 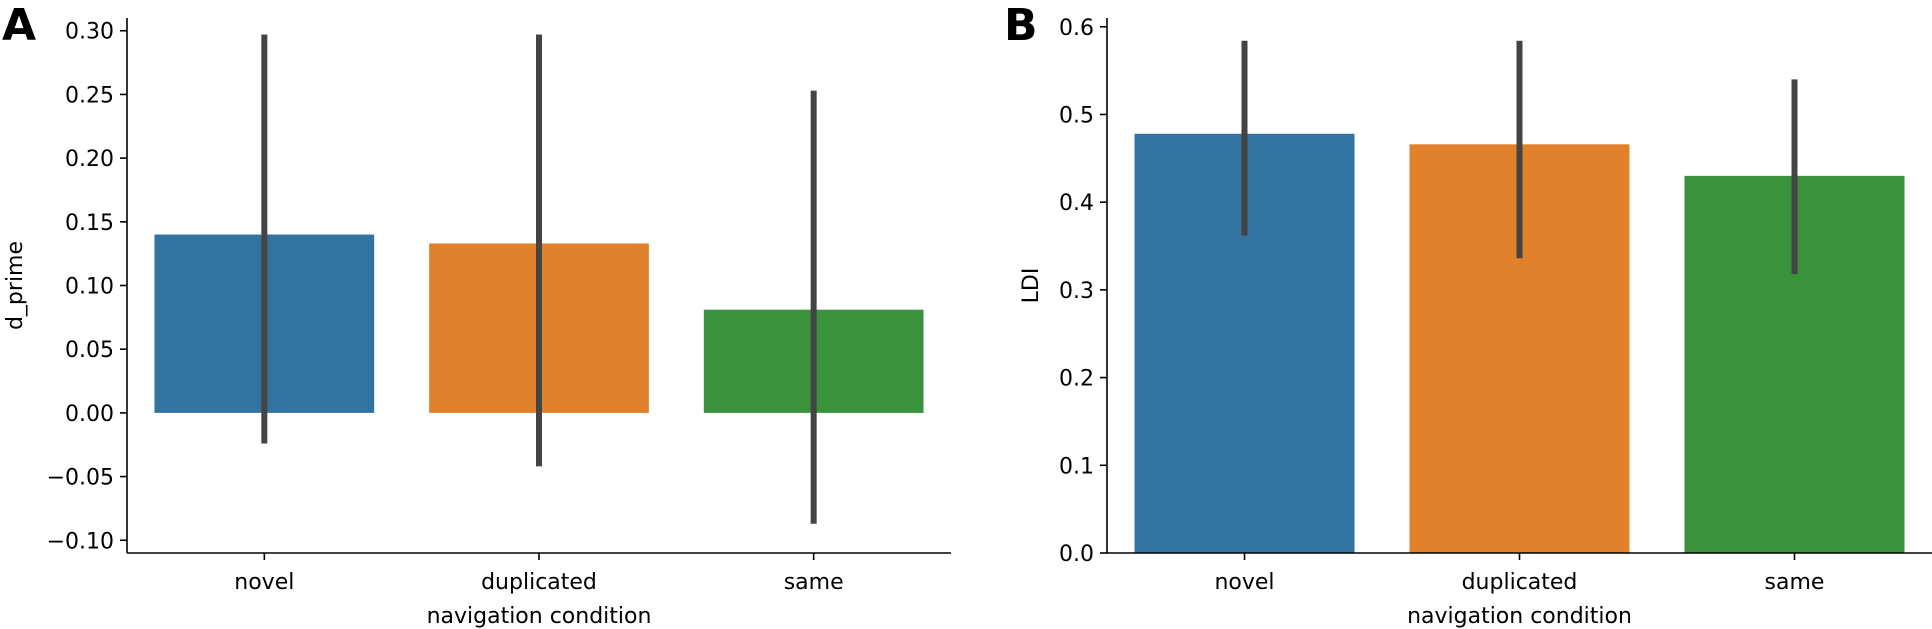 I want to click on y-tick-label: 0.25, so click(x=89, y=95).